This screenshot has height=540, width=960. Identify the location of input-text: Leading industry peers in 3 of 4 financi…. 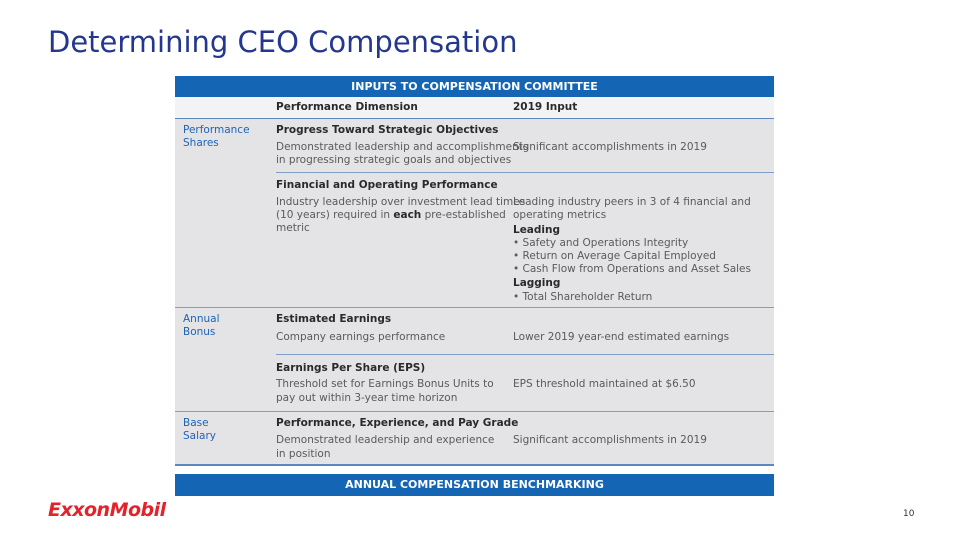
(632, 202).